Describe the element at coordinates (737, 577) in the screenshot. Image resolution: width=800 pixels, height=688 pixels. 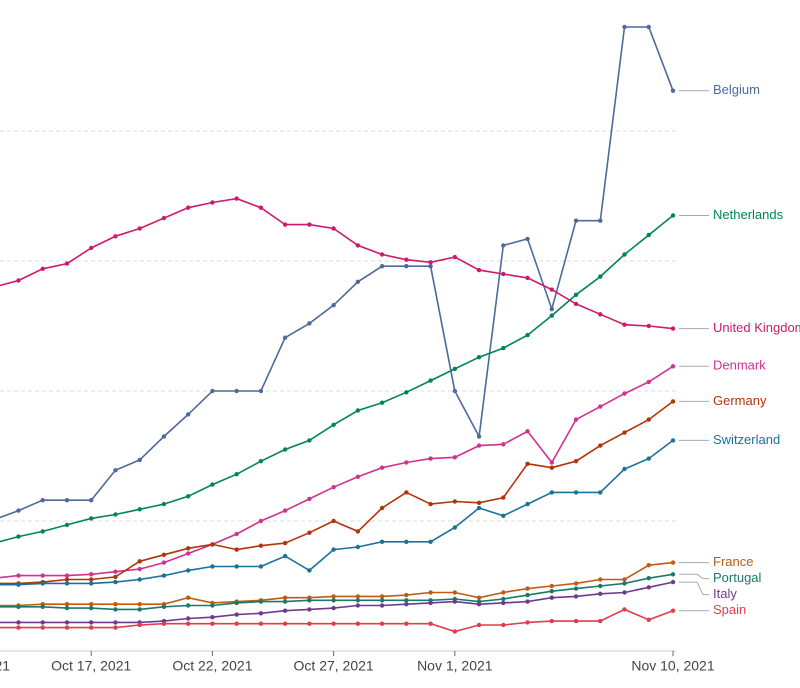
I see `series-label: Portugal` at that location.